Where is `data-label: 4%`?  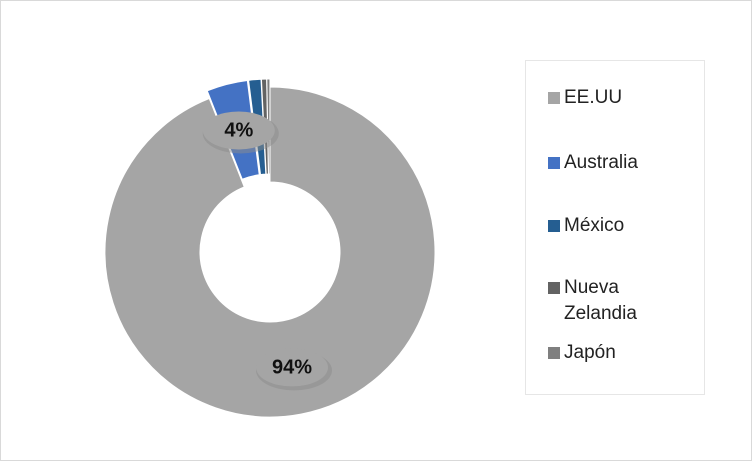 data-label: 4% is located at coordinates (238, 131).